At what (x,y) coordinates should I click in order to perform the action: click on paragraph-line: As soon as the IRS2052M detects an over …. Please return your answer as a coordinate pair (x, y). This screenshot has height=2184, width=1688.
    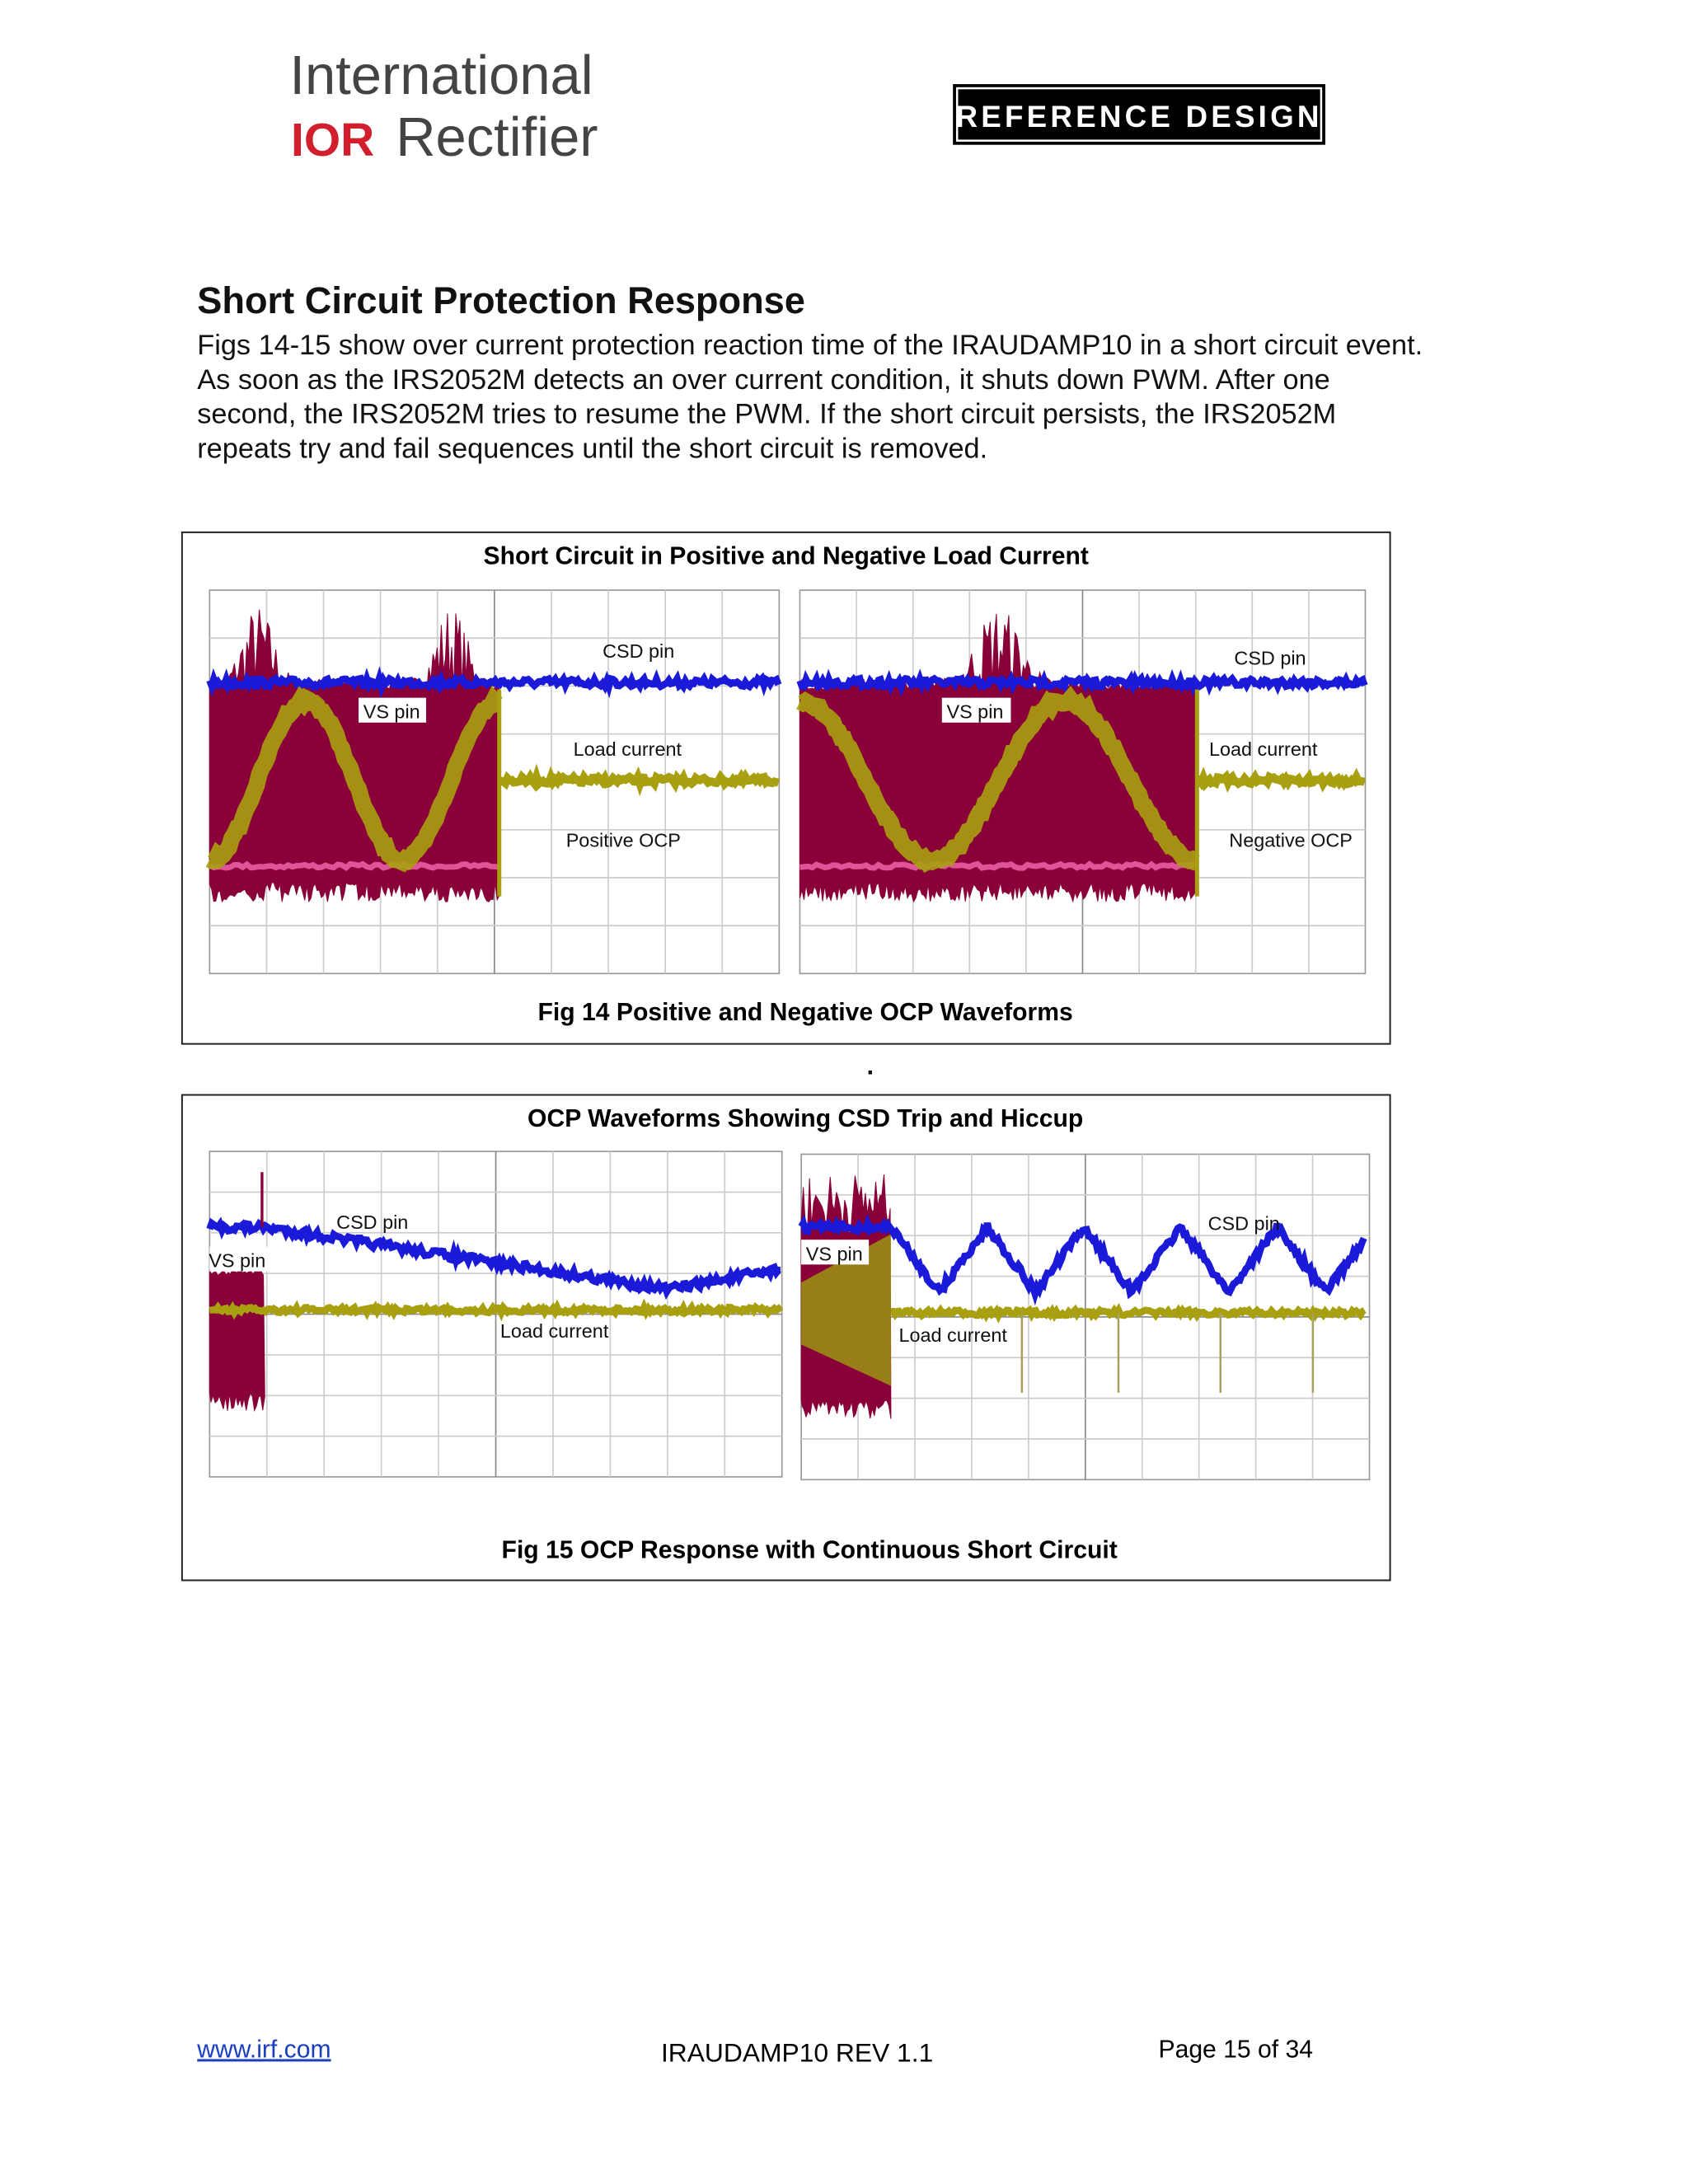
    Looking at the image, I should click on (764, 380).